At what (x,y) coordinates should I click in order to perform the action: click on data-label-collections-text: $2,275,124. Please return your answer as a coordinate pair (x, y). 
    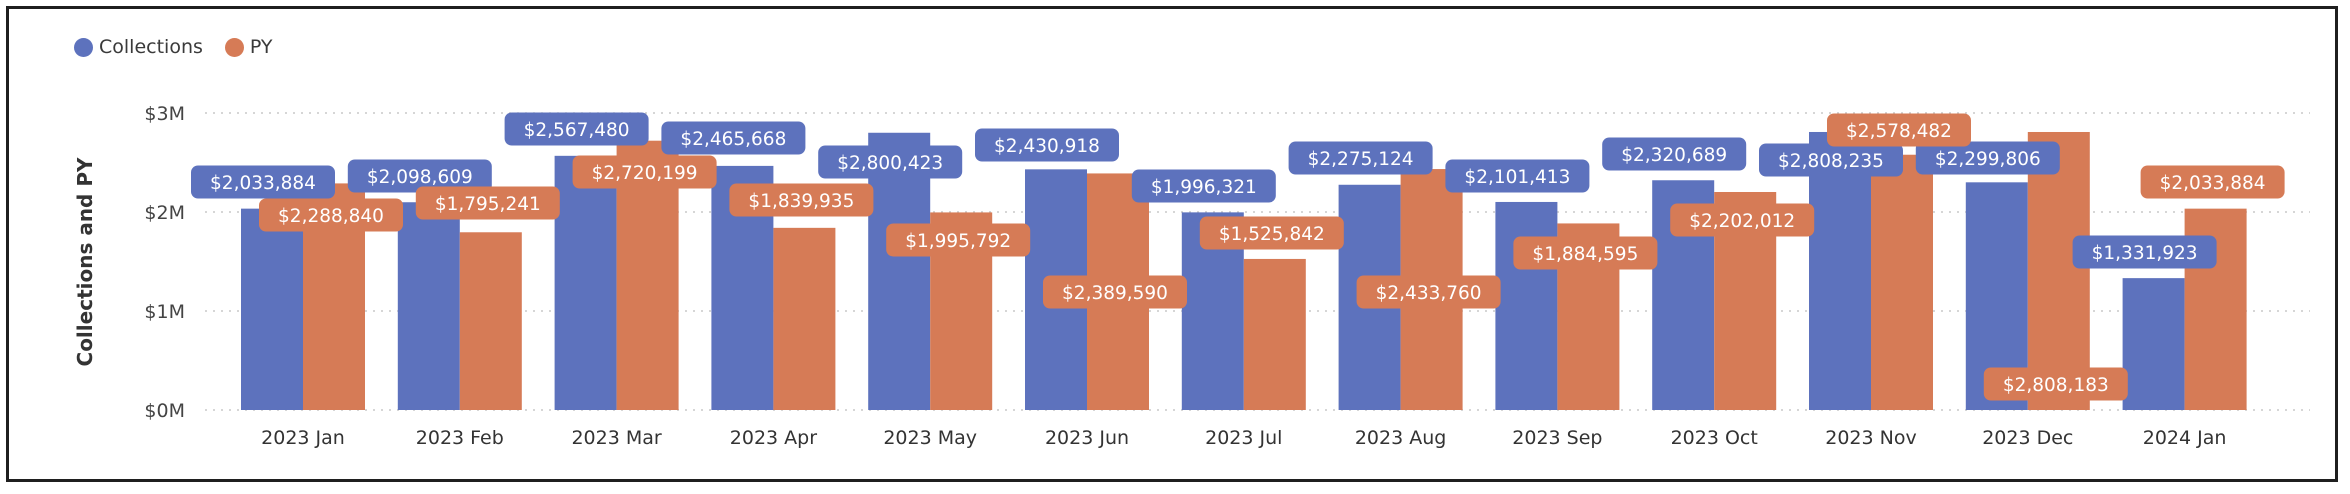
    Looking at the image, I should click on (1361, 159).